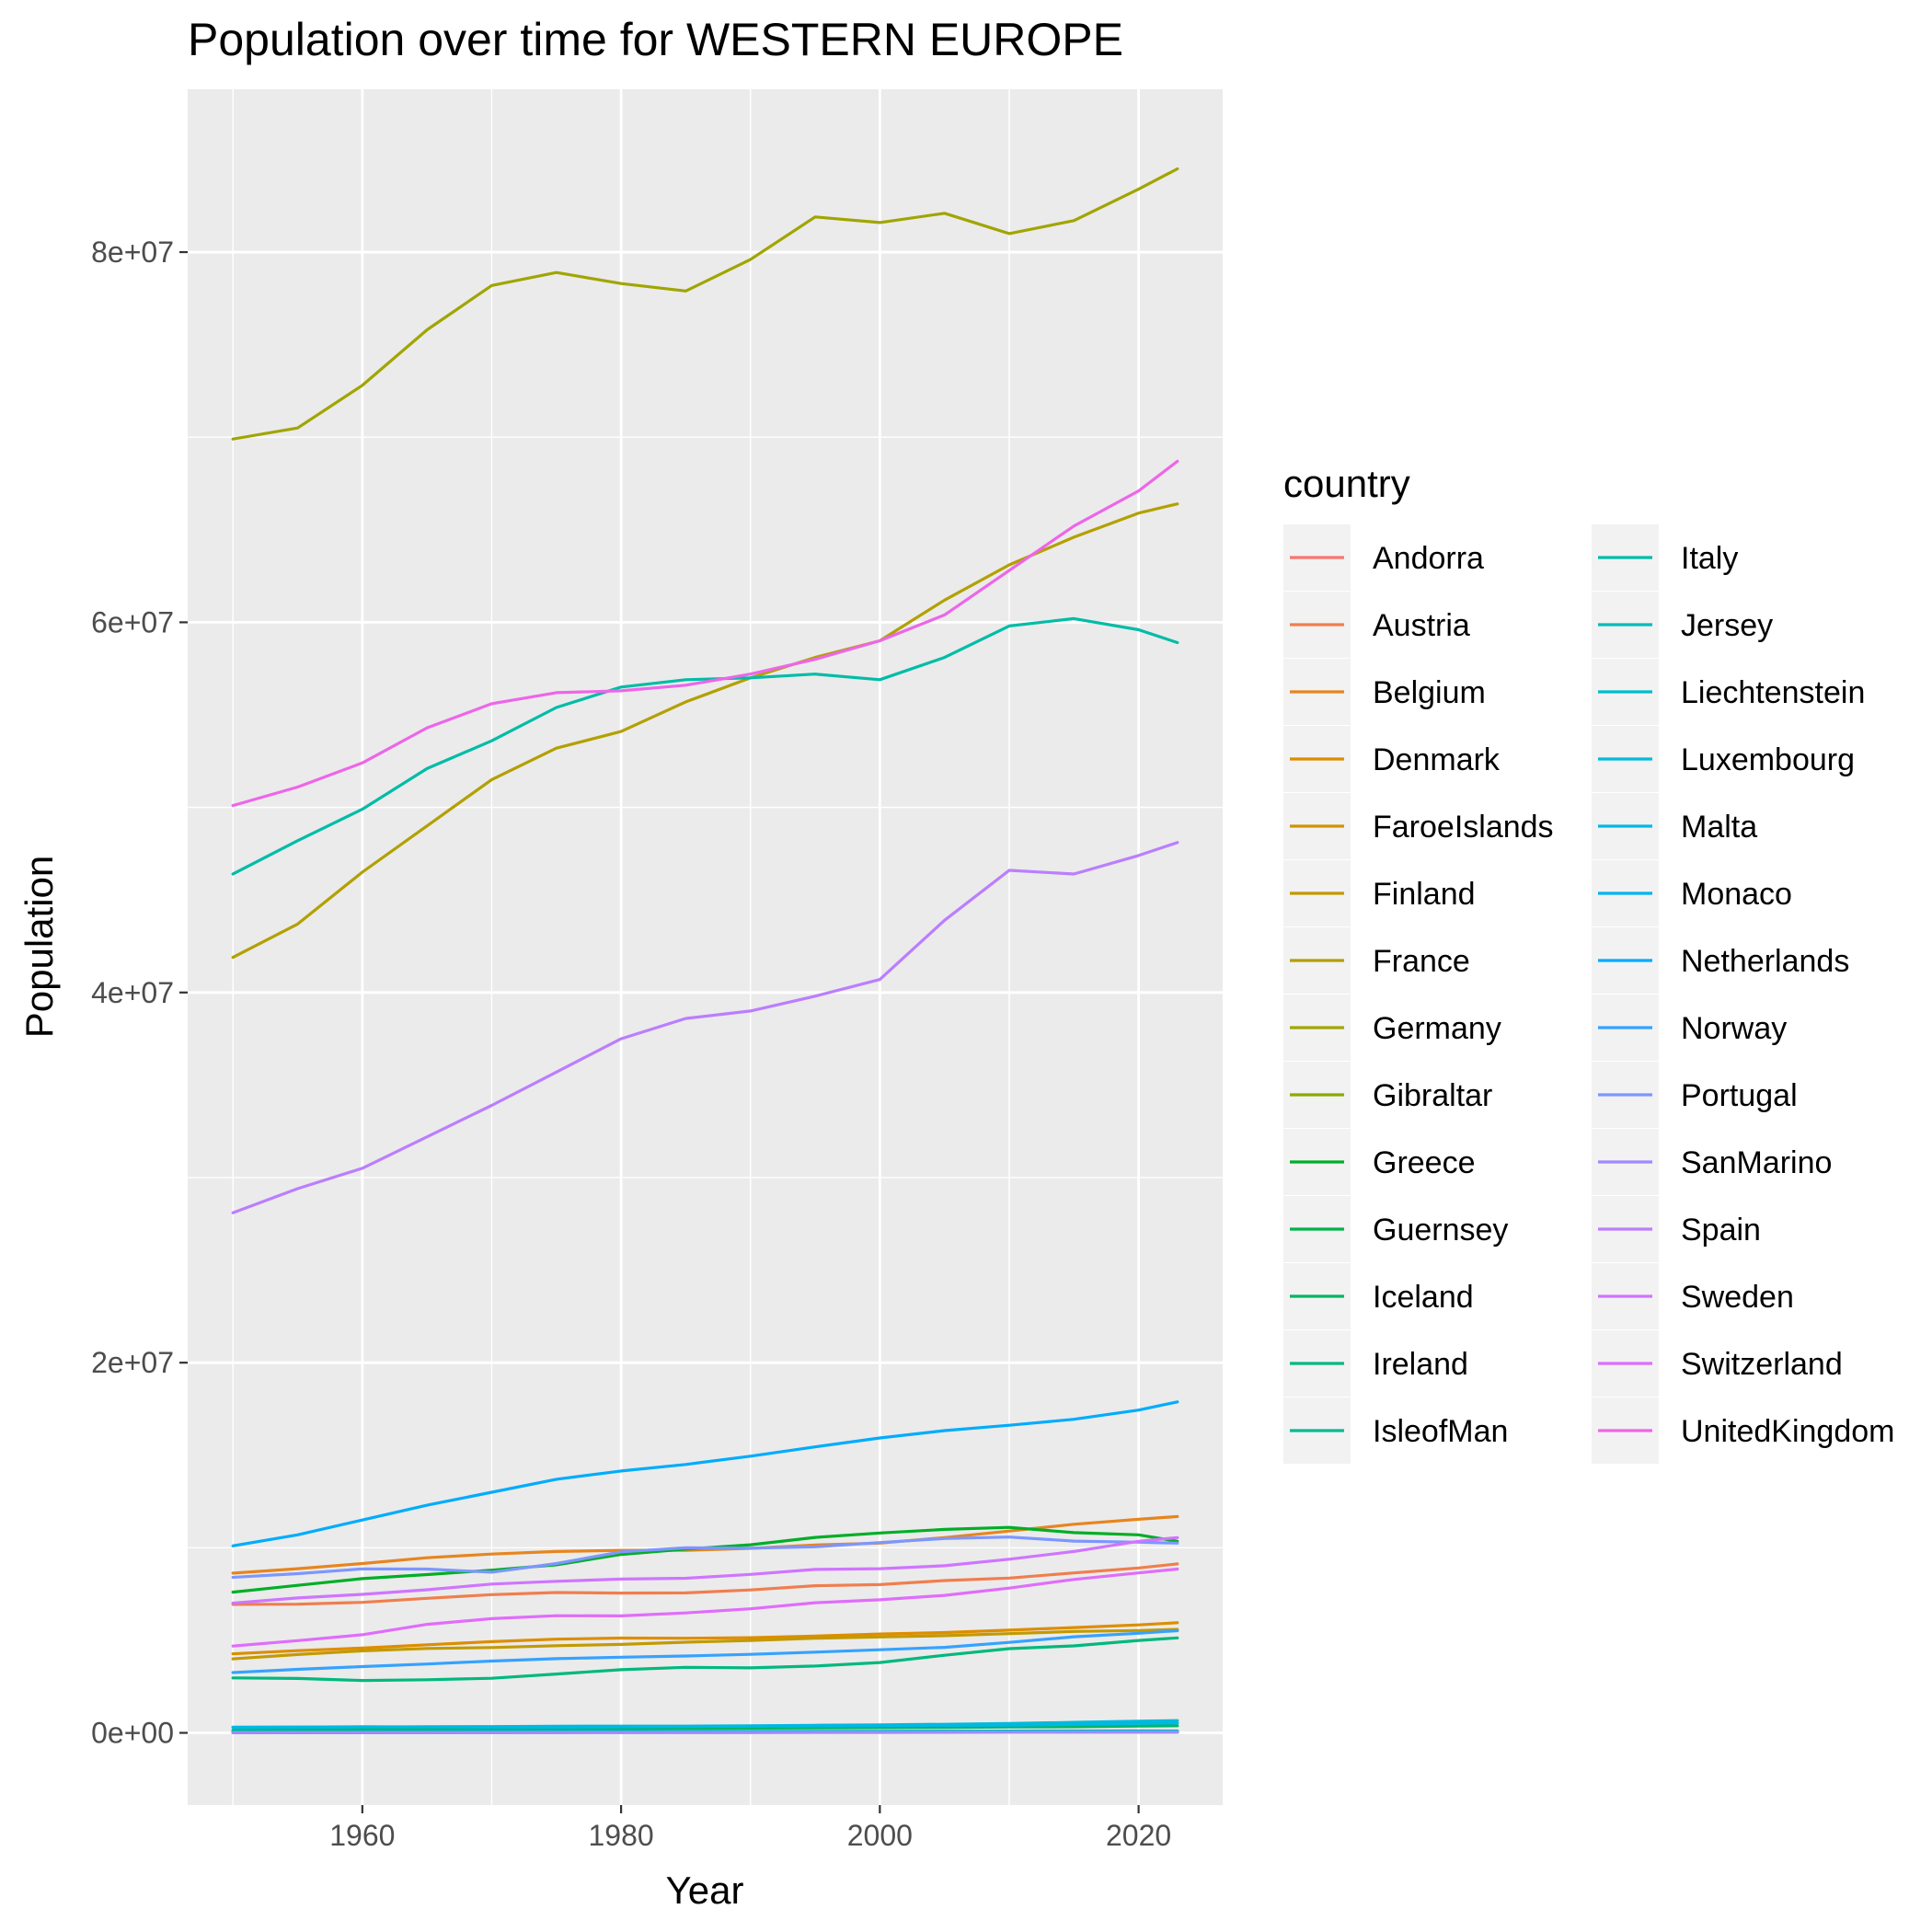 The height and width of the screenshot is (1932, 1932). Describe the element at coordinates (1709, 558) in the screenshot. I see `legend-label: Italy` at that location.